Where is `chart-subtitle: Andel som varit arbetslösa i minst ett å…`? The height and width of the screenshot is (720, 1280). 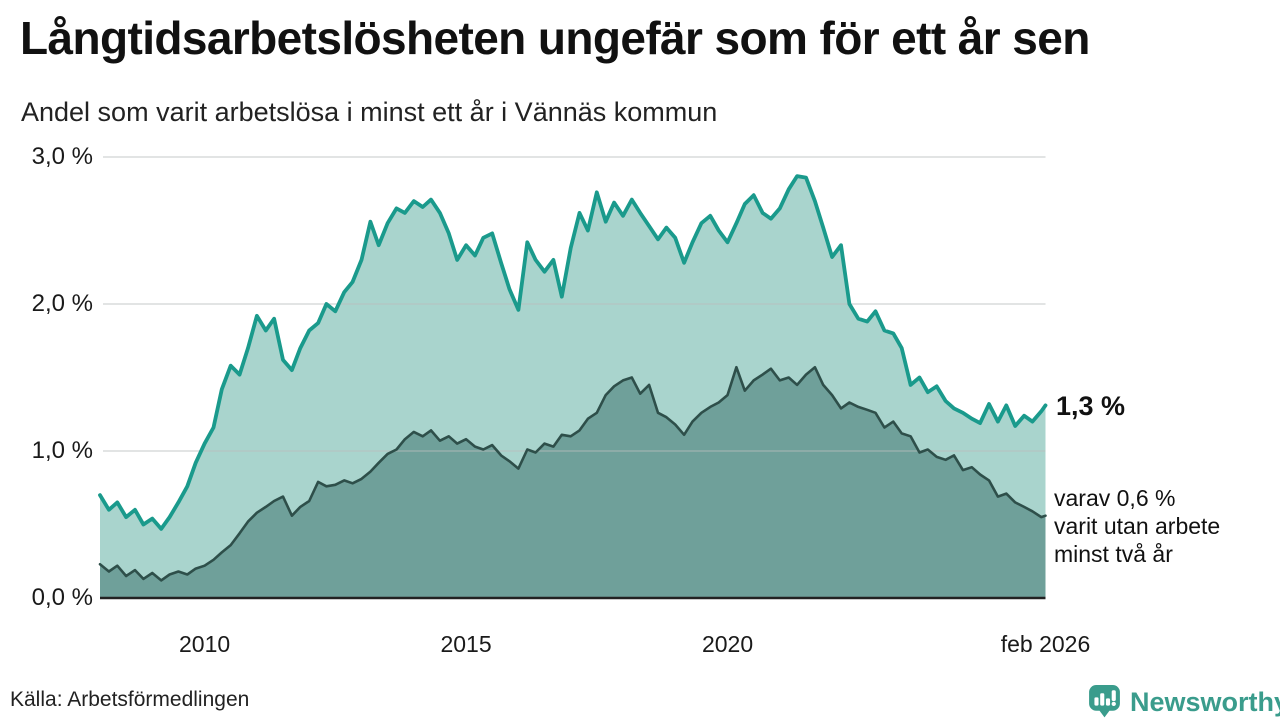 chart-subtitle: Andel som varit arbetslösa i minst ett å… is located at coordinates (369, 112).